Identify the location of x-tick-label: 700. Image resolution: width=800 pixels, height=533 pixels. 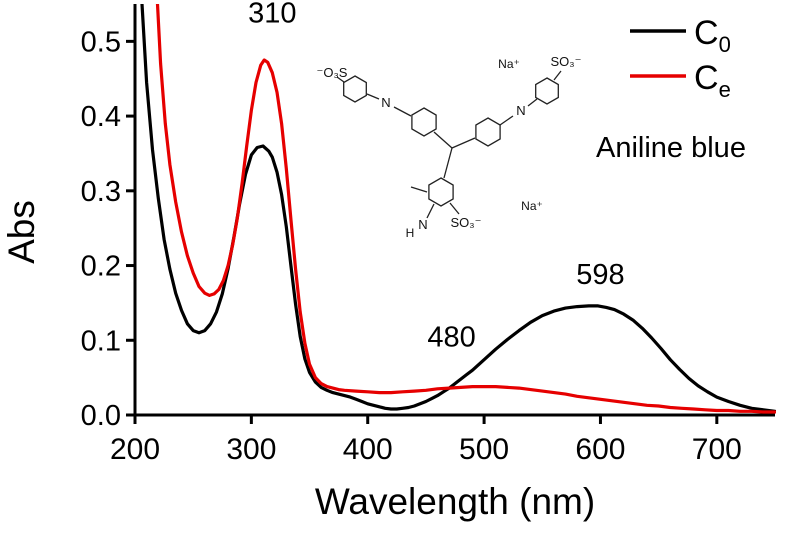
(717, 449).